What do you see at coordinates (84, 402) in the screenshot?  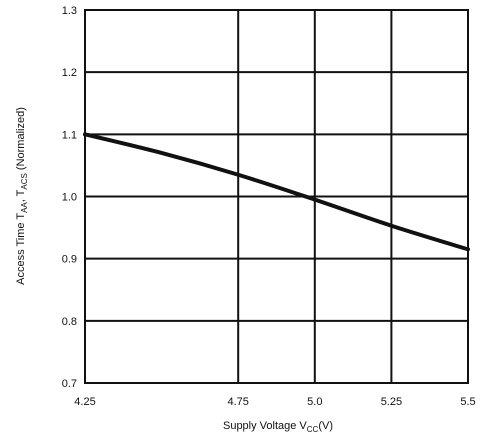 I see `x-tick-label: 4.25` at bounding box center [84, 402].